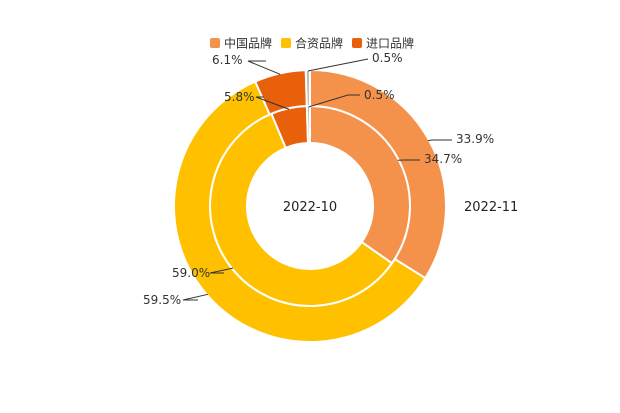  Describe the element at coordinates (191, 273) in the screenshot. I see `slice-label-inner-jv: 59.0%` at that location.